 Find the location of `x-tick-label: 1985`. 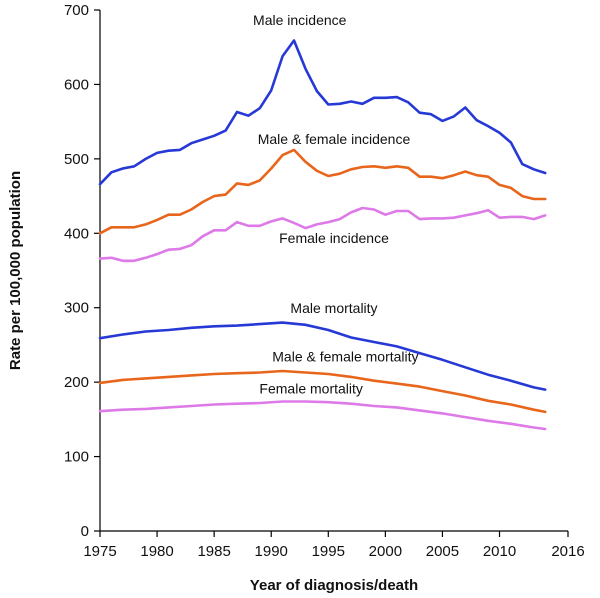

x-tick-label: 1985 is located at coordinates (213, 551).